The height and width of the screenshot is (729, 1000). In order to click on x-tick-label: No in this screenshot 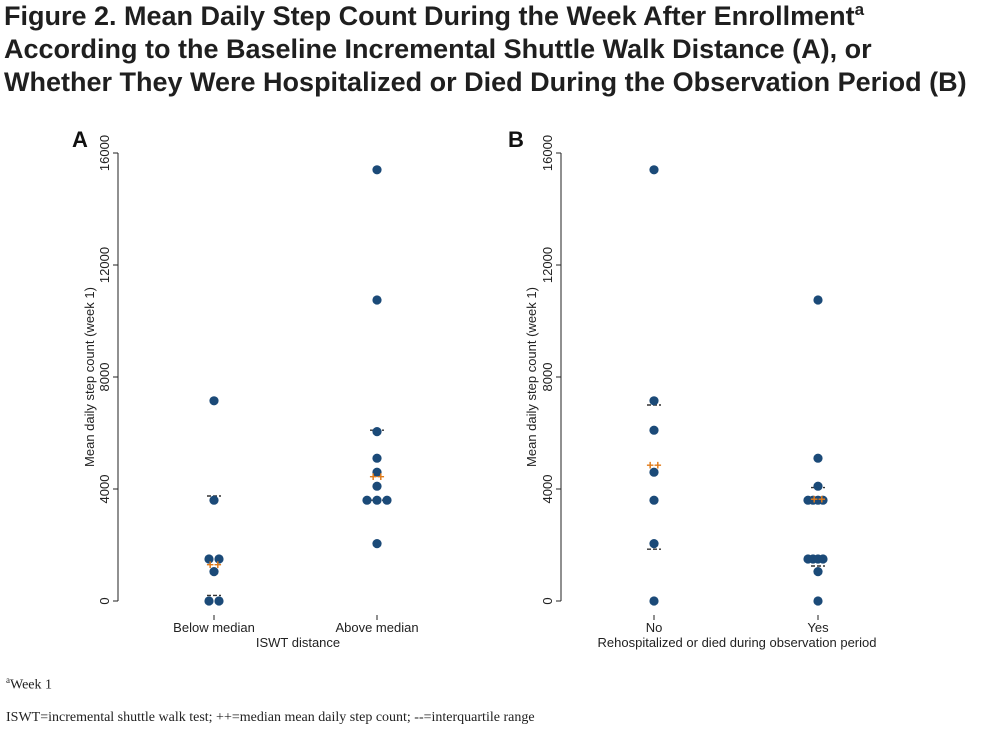, I will do `click(654, 627)`.